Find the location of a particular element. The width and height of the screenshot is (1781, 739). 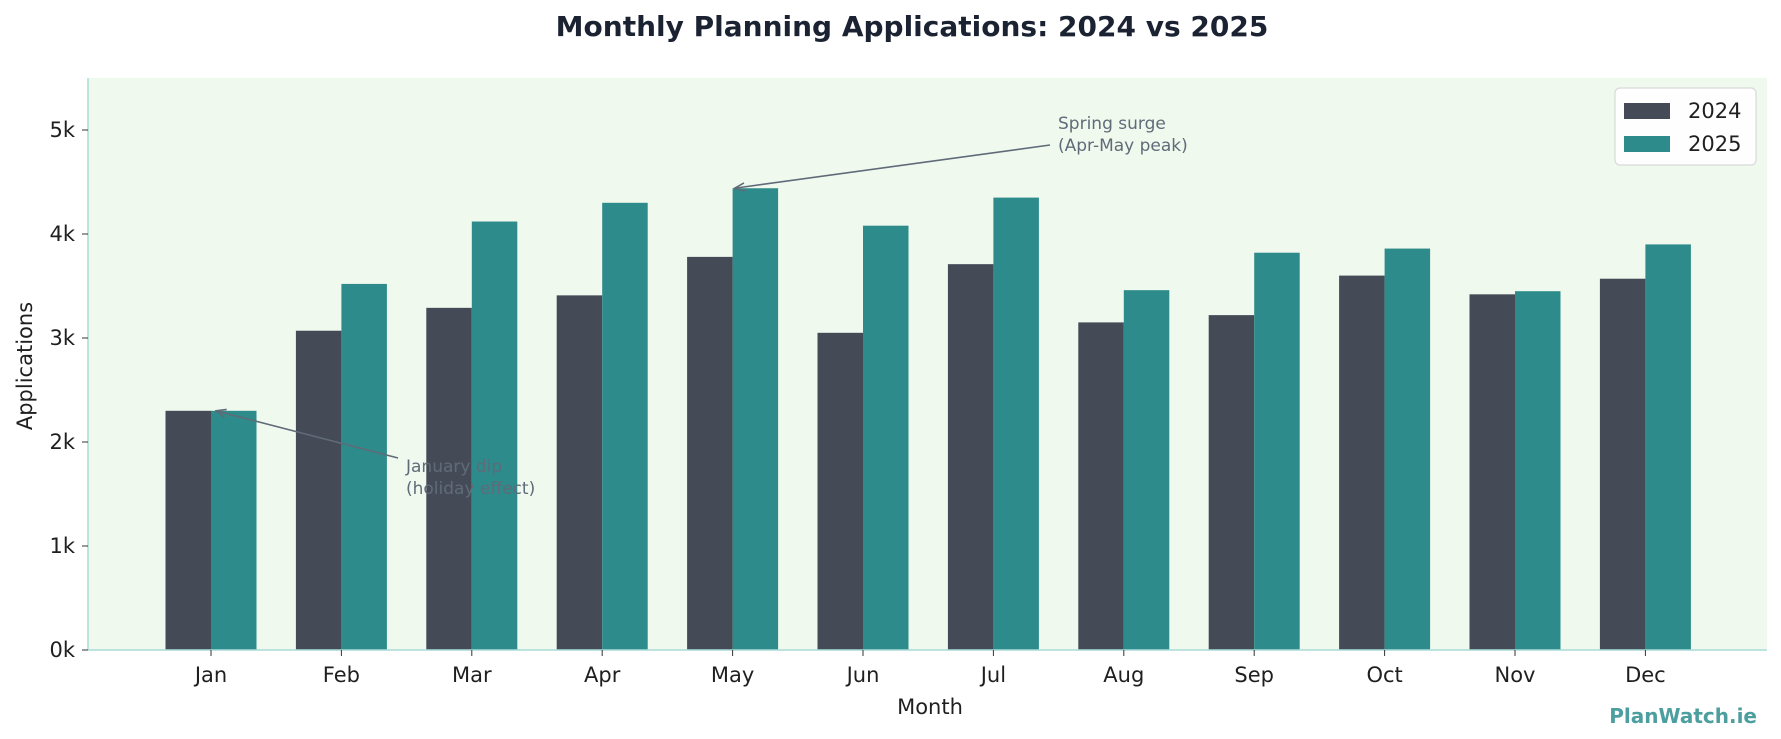

bar-2025-sep is located at coordinates (1277, 451).